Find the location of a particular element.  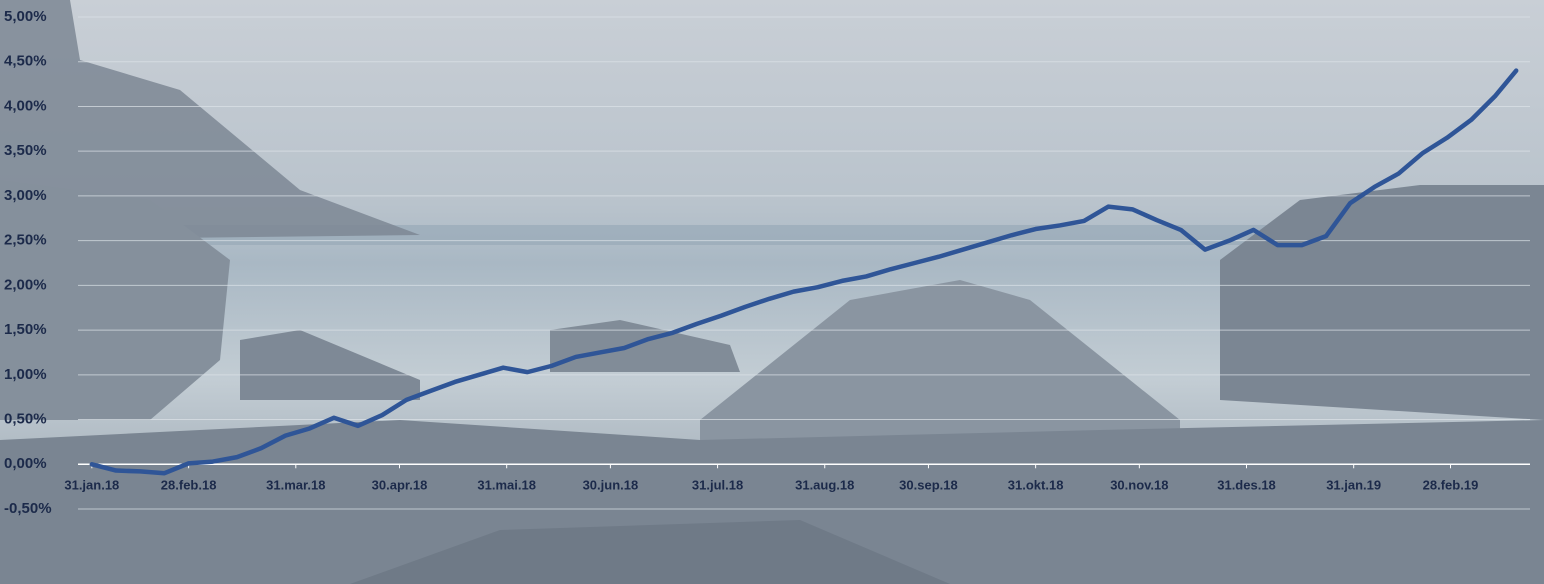

x-tick-label: 31.des.18 is located at coordinates (1246, 485).